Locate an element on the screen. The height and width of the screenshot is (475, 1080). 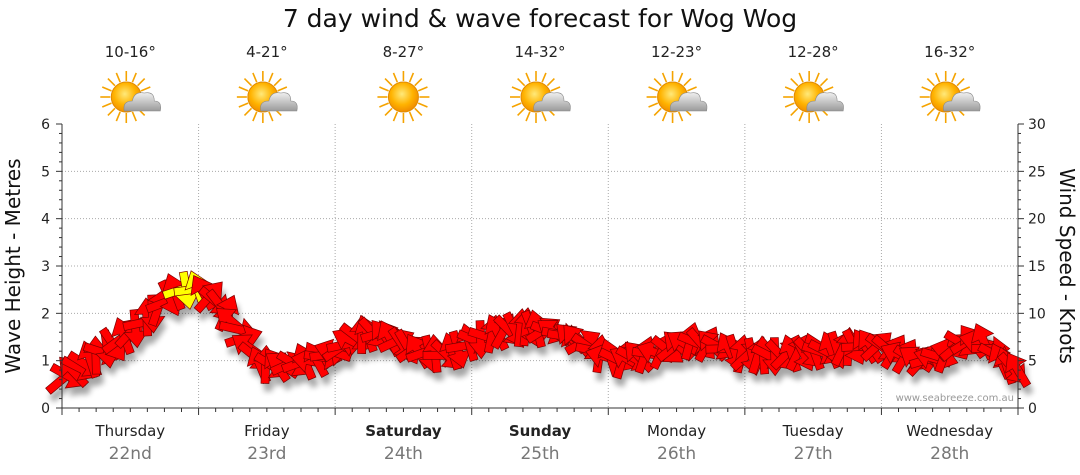
day-name-label: Sunday is located at coordinates (540, 431).